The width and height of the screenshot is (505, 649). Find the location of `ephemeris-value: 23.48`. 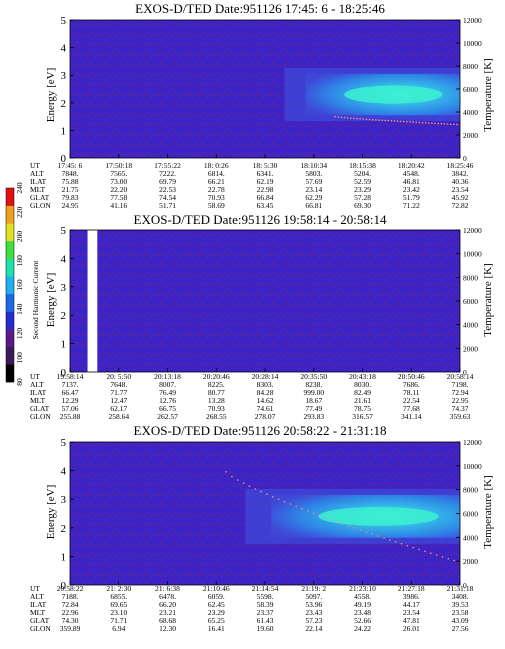

ephemeris-value: 23.48 is located at coordinates (362, 612).